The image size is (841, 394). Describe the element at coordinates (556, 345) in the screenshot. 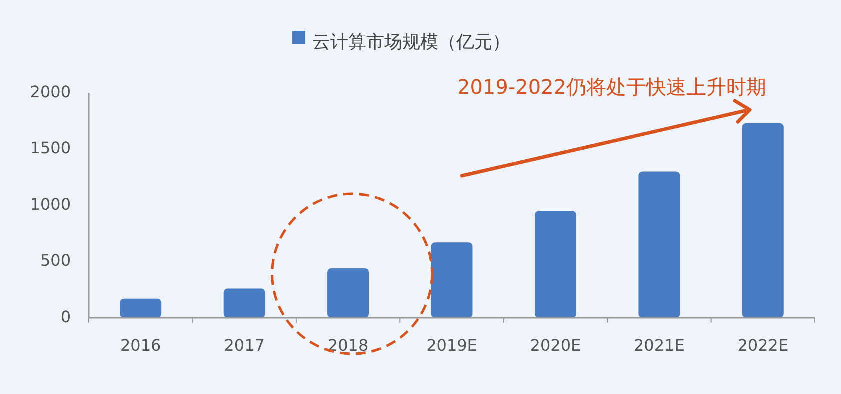

I see `x-tick-label: 2020E` at that location.